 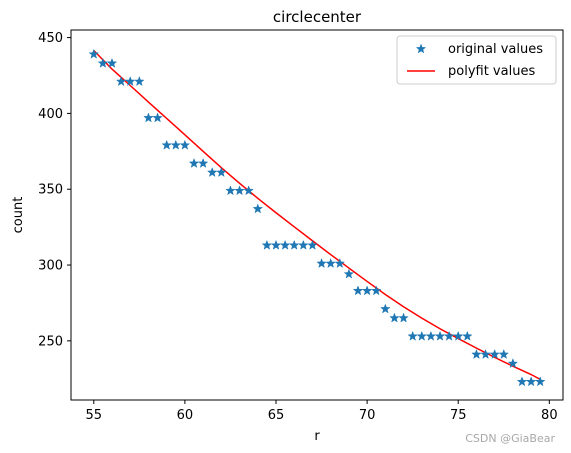 I want to click on x-tick-label: 80, so click(x=549, y=415).